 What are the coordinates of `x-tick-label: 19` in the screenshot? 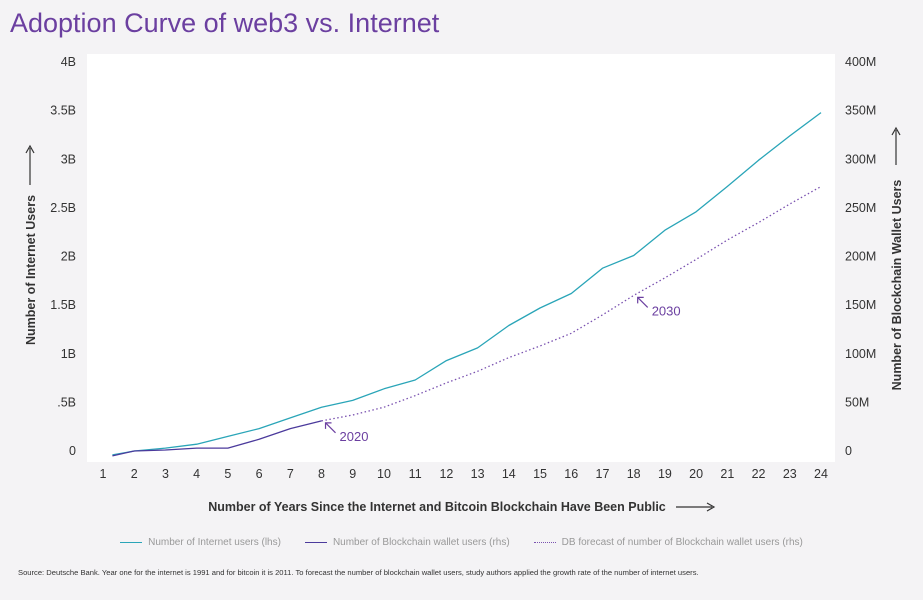 It's located at (665, 474).